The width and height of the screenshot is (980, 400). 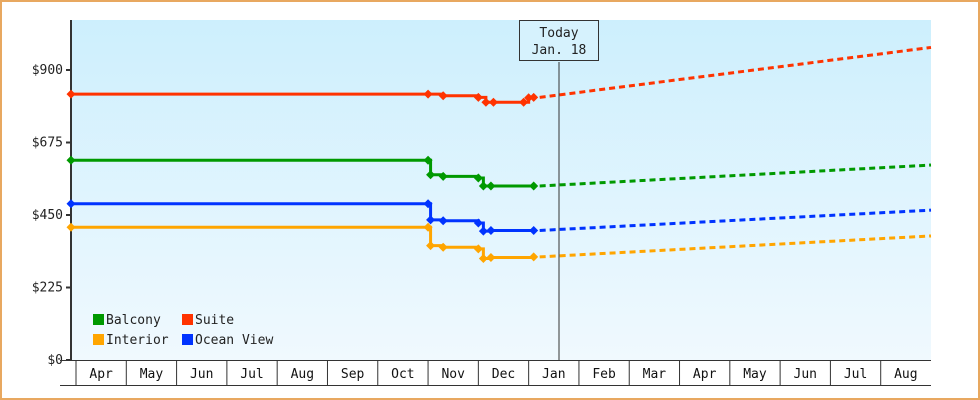 What do you see at coordinates (234, 340) in the screenshot?
I see `legend-label: Ocean View` at bounding box center [234, 340].